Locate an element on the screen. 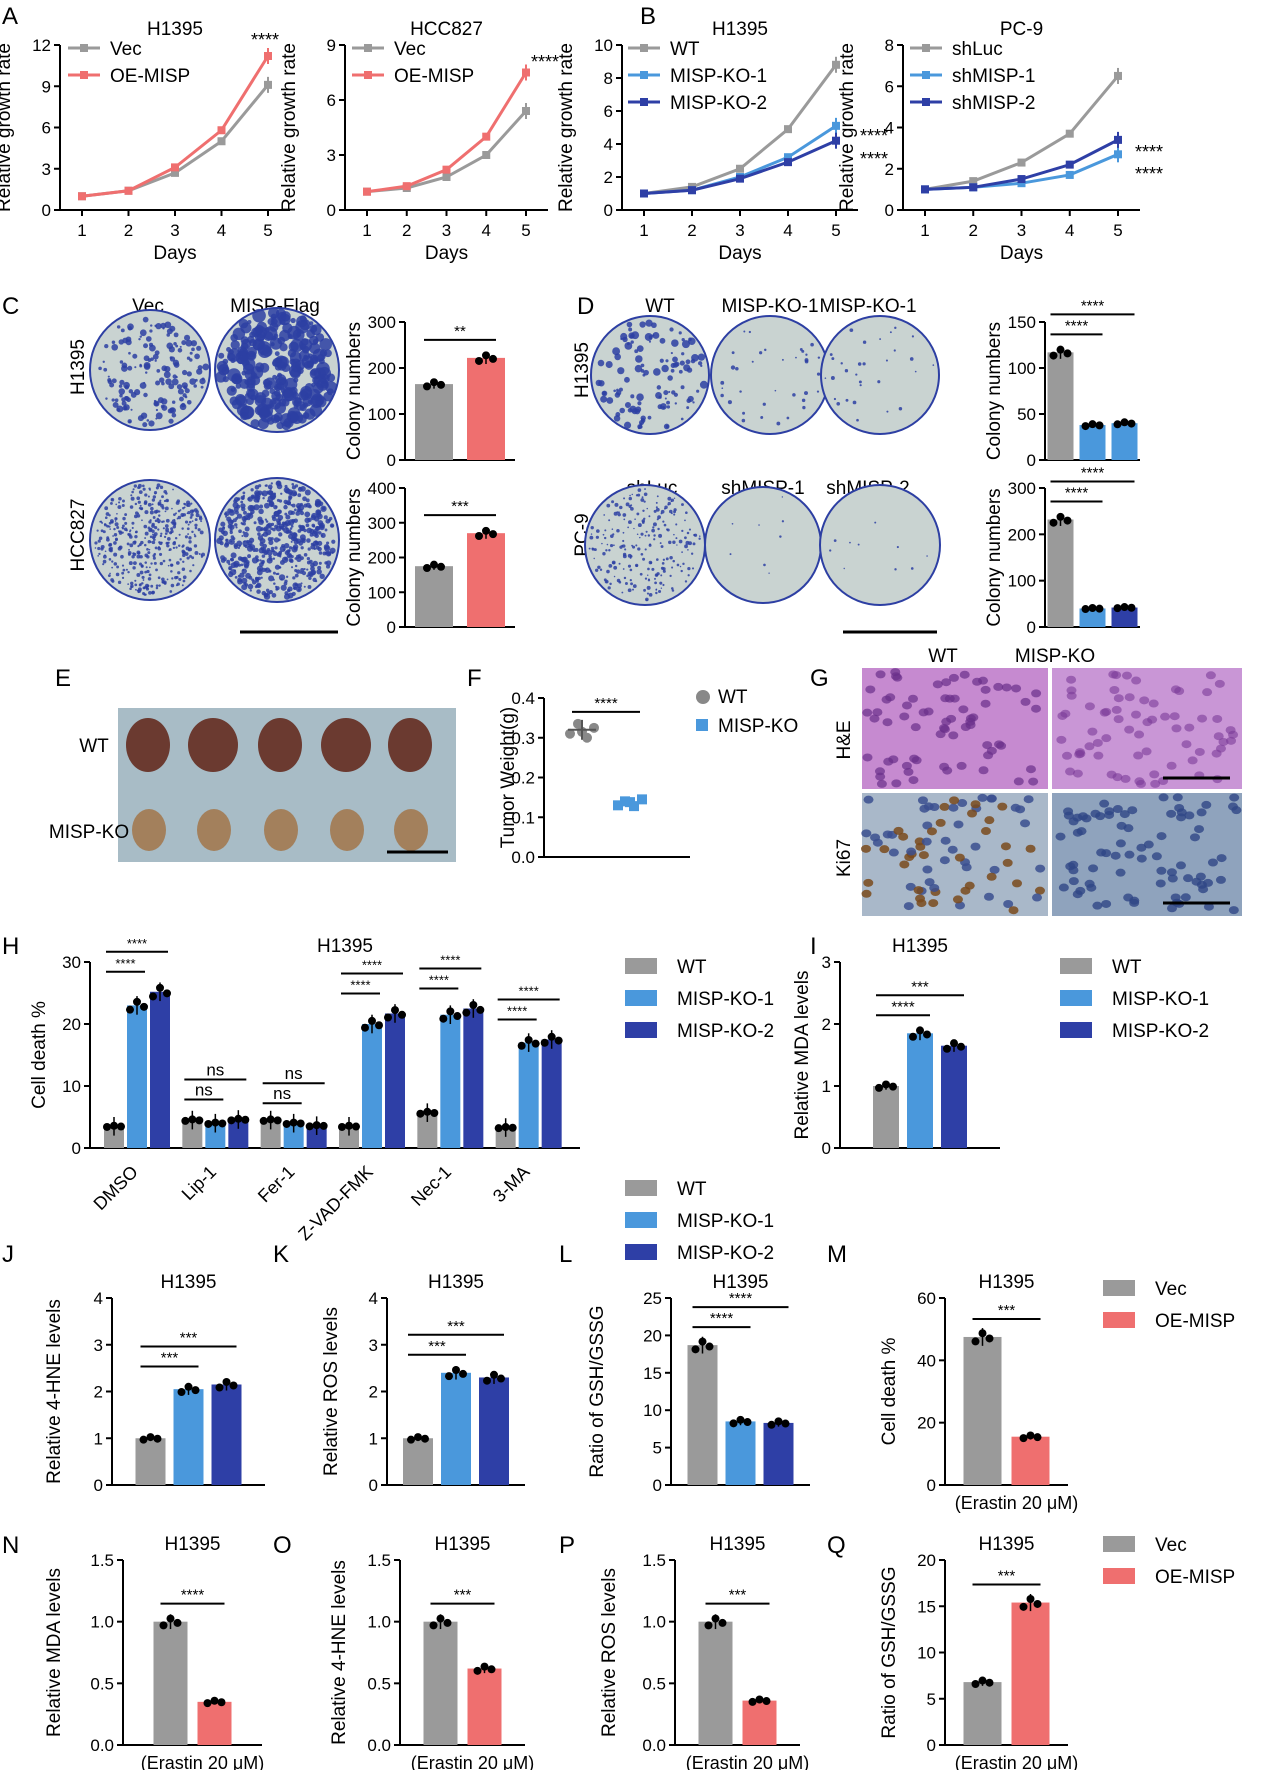 The image size is (1261, 1770). y-tick-label-A1: 12 is located at coordinates (41, 45).